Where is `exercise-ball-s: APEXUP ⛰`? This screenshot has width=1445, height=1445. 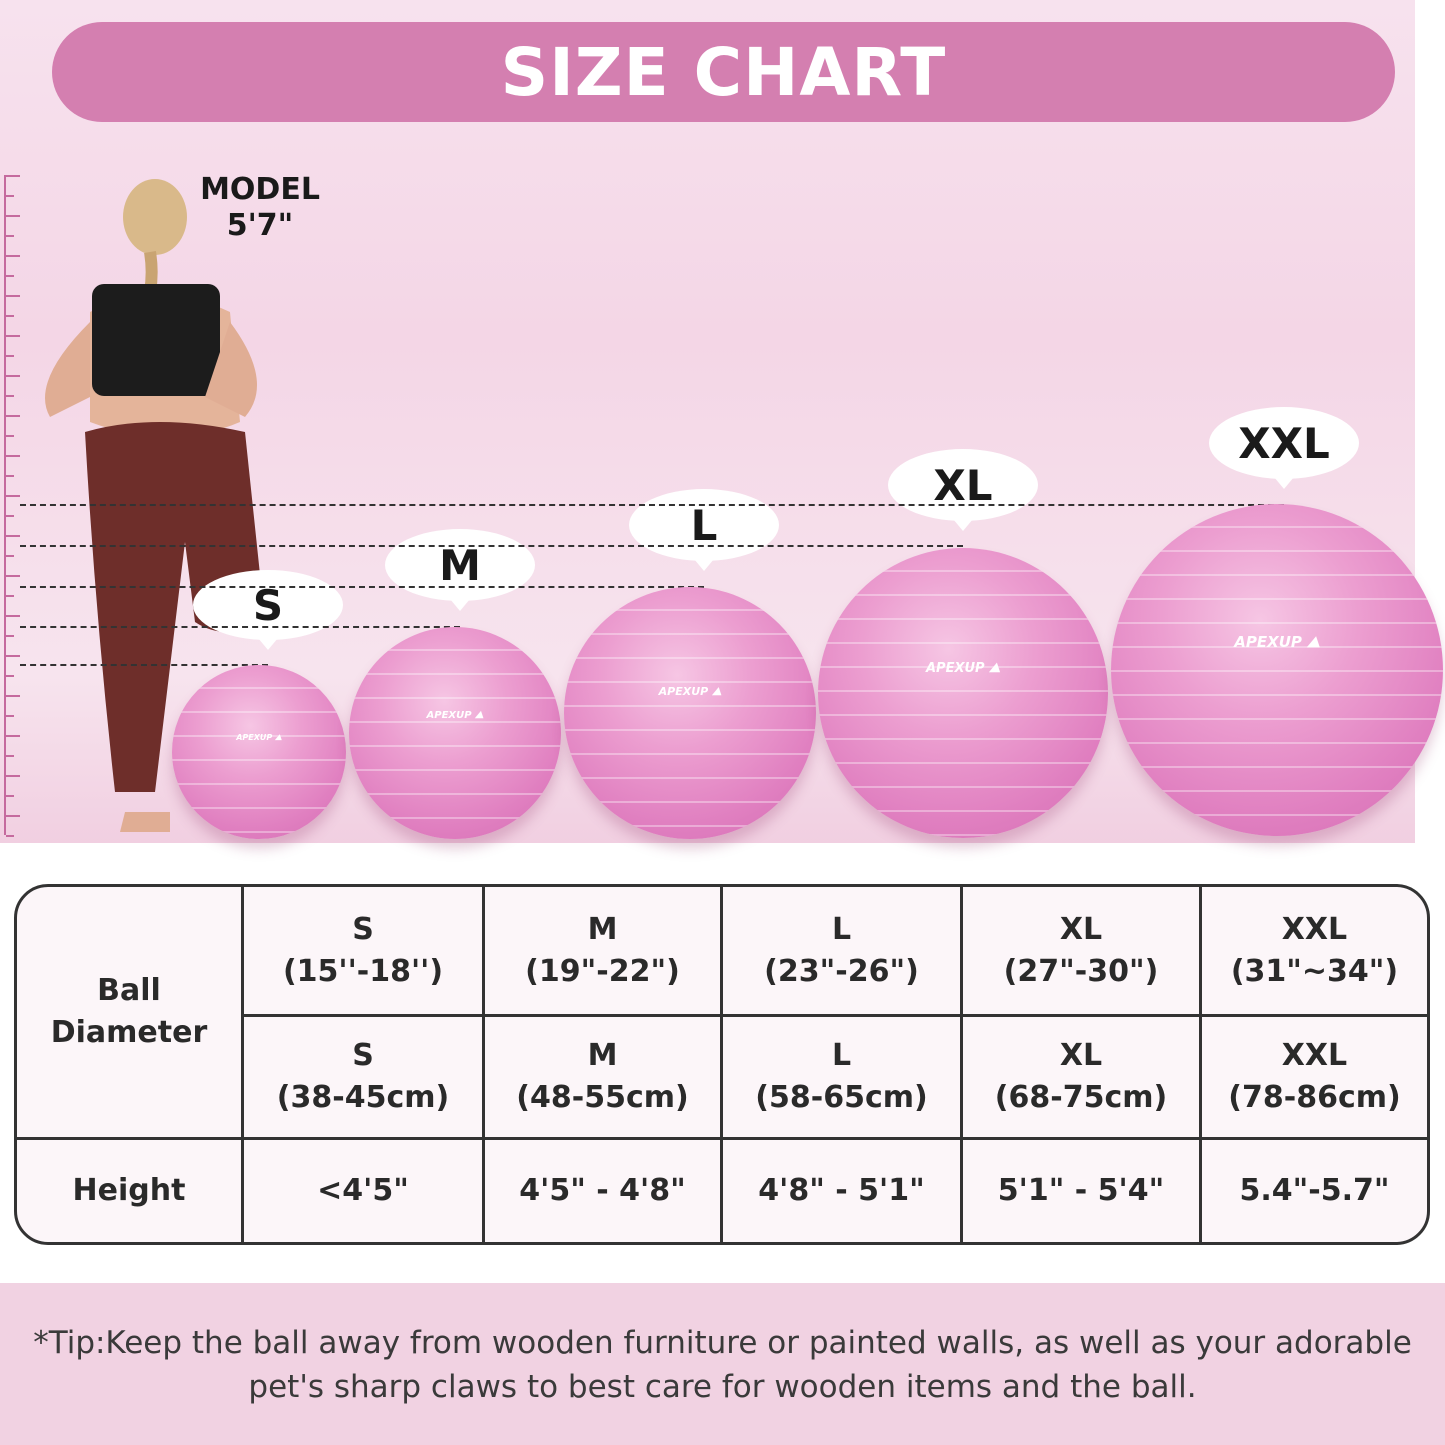 exercise-ball-s: APEXUP ⛰ is located at coordinates (259, 752).